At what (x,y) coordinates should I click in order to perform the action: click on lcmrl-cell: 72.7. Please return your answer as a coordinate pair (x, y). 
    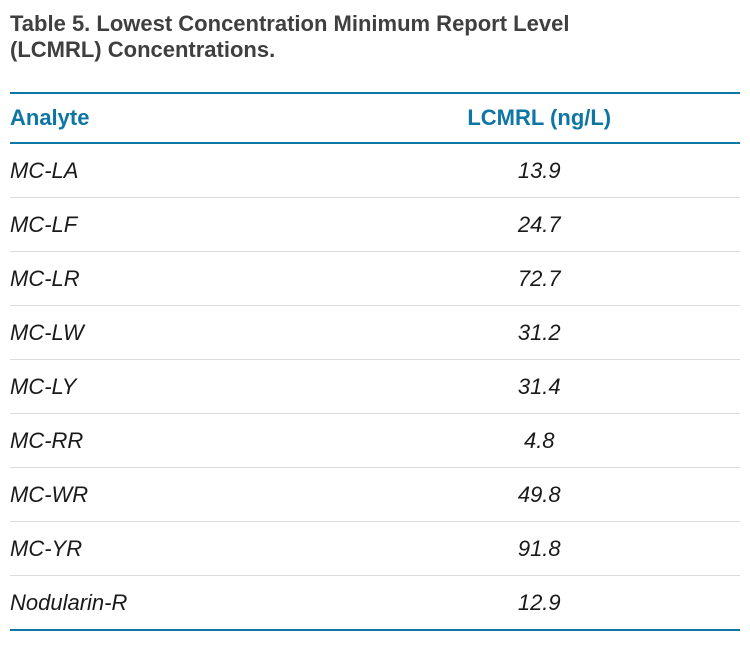
    Looking at the image, I should click on (539, 278).